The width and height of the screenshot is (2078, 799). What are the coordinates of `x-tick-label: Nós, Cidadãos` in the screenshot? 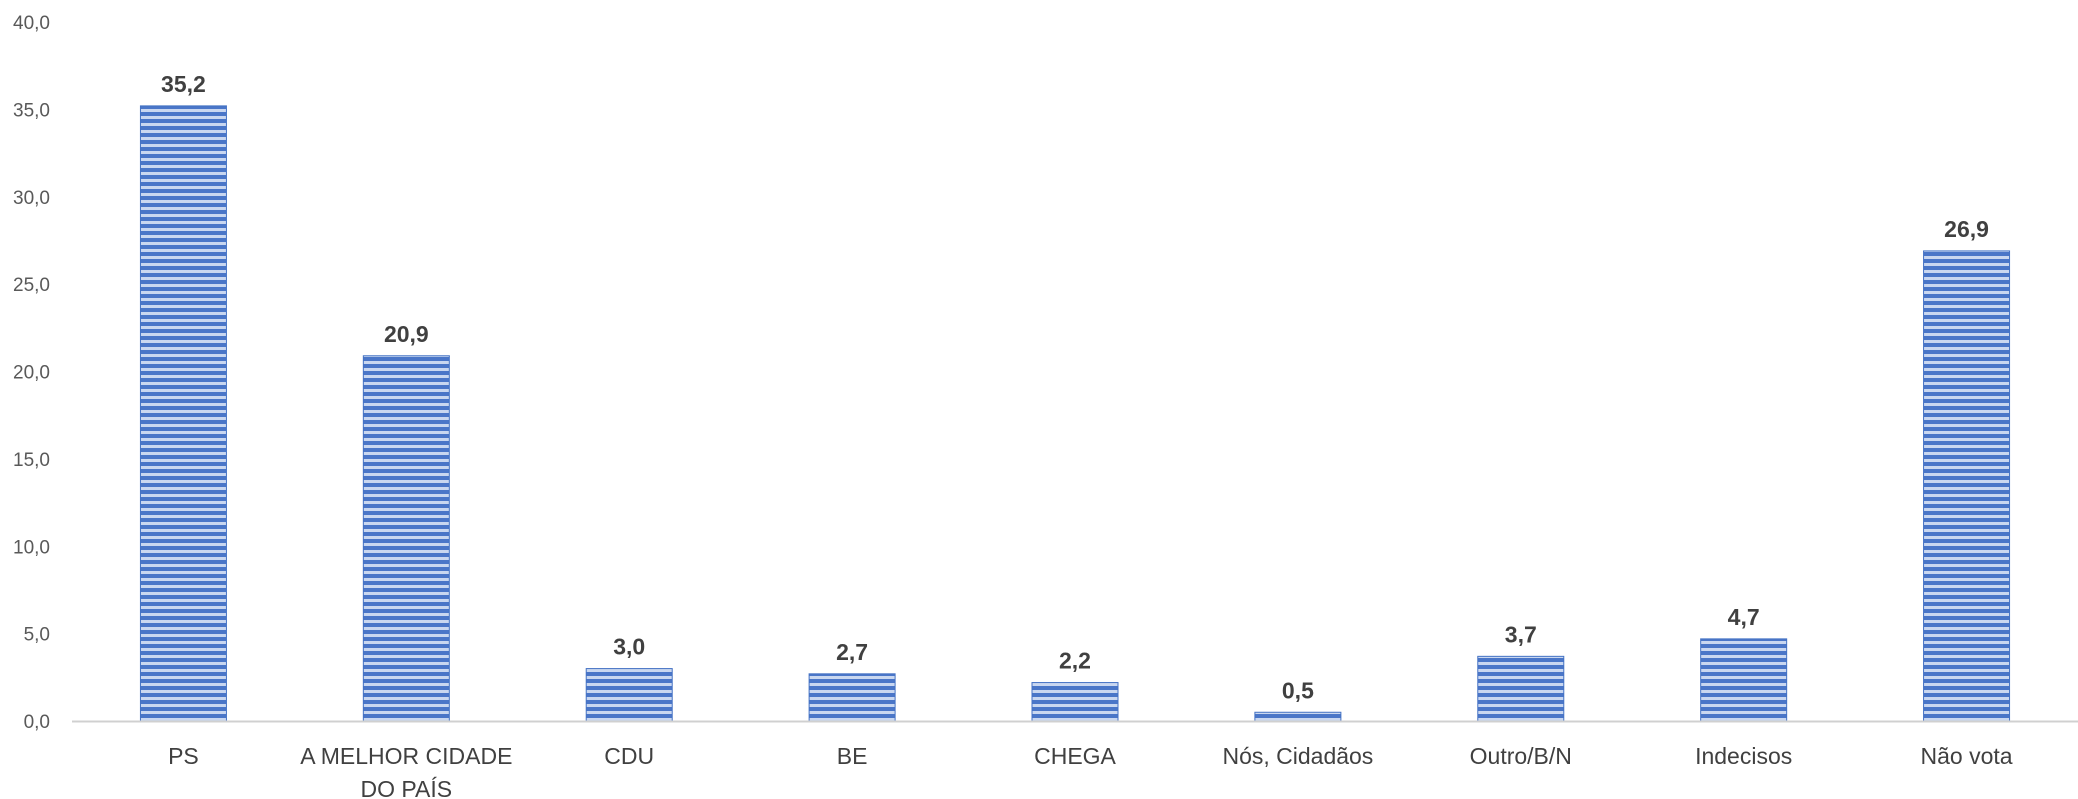 It's located at (1297, 756).